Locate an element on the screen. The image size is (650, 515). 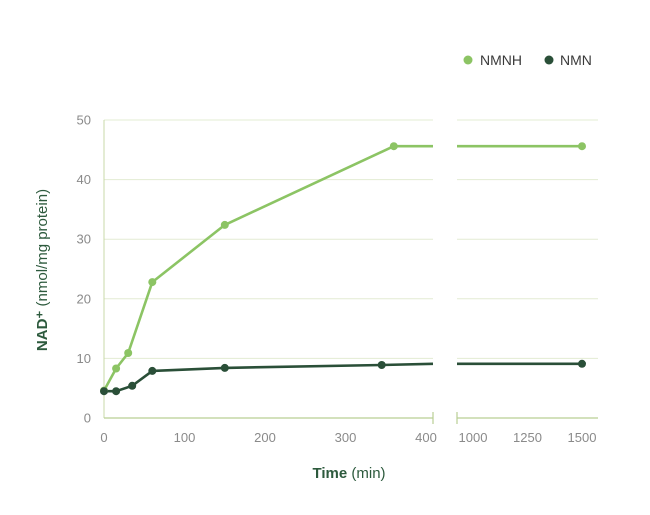
y-axis-title-main: NAD⁺ is located at coordinates (42, 331).